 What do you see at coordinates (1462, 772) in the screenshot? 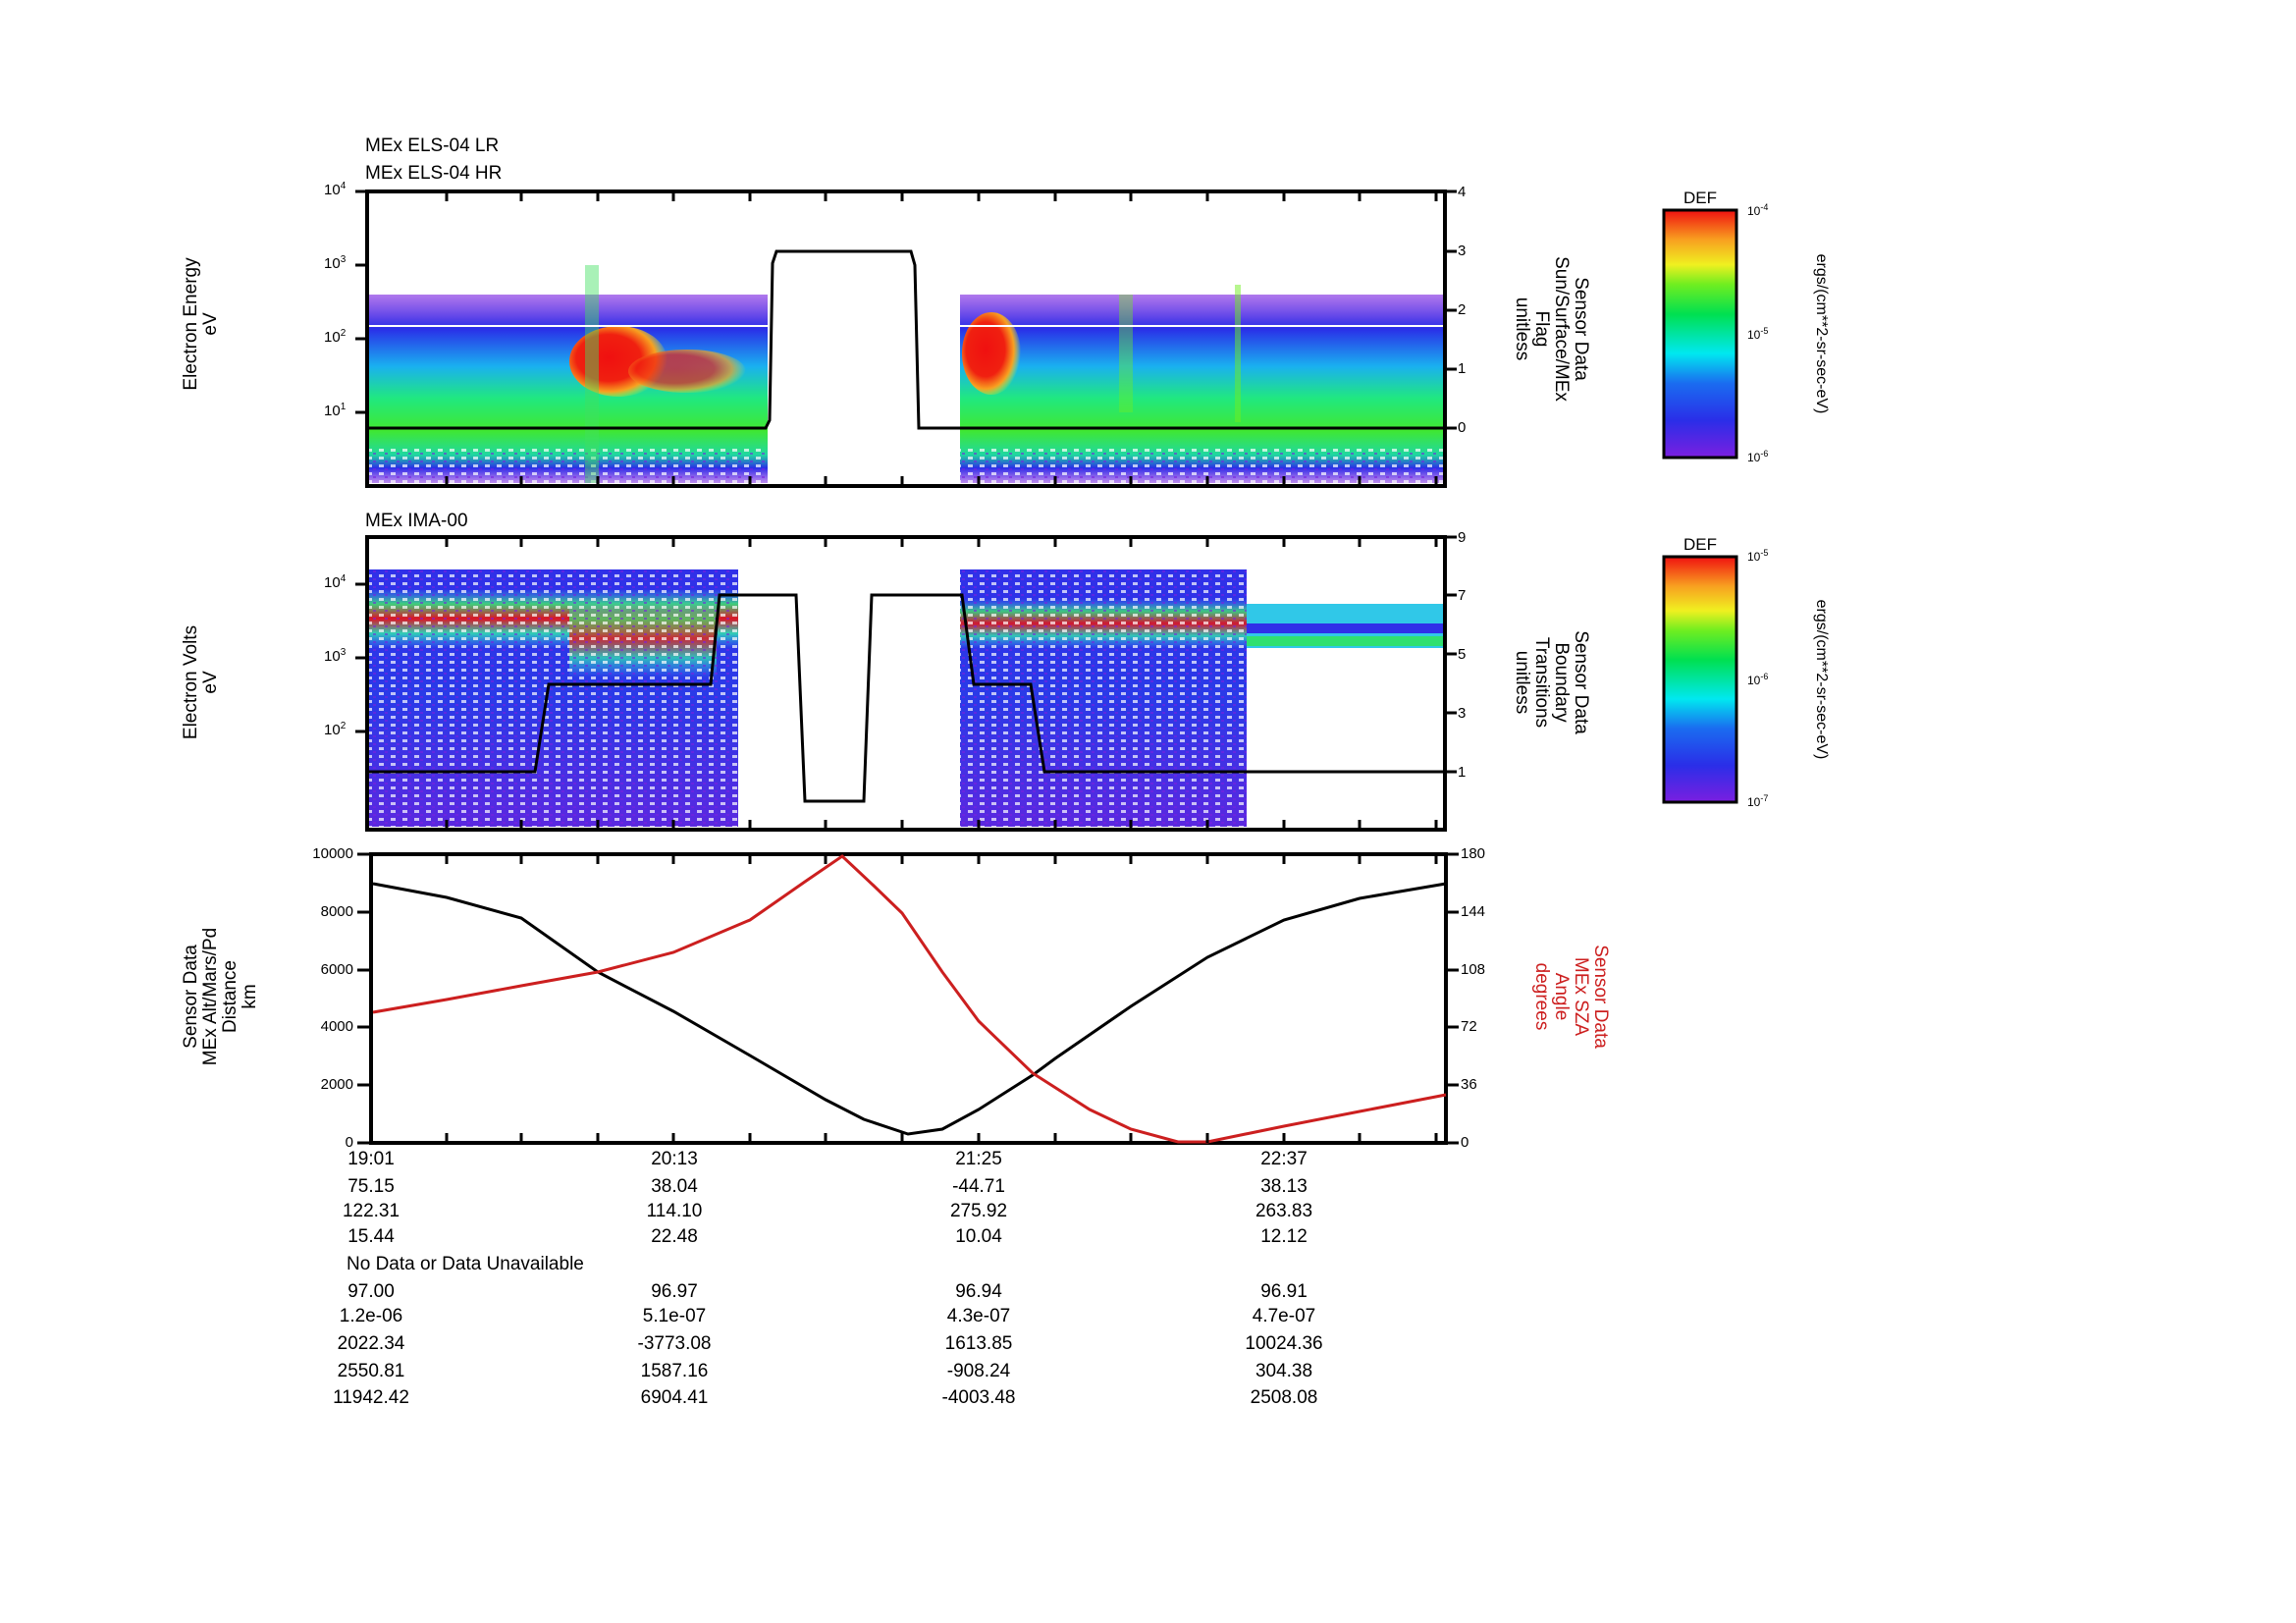
I see `ima-rtick-1: 1` at bounding box center [1462, 772].